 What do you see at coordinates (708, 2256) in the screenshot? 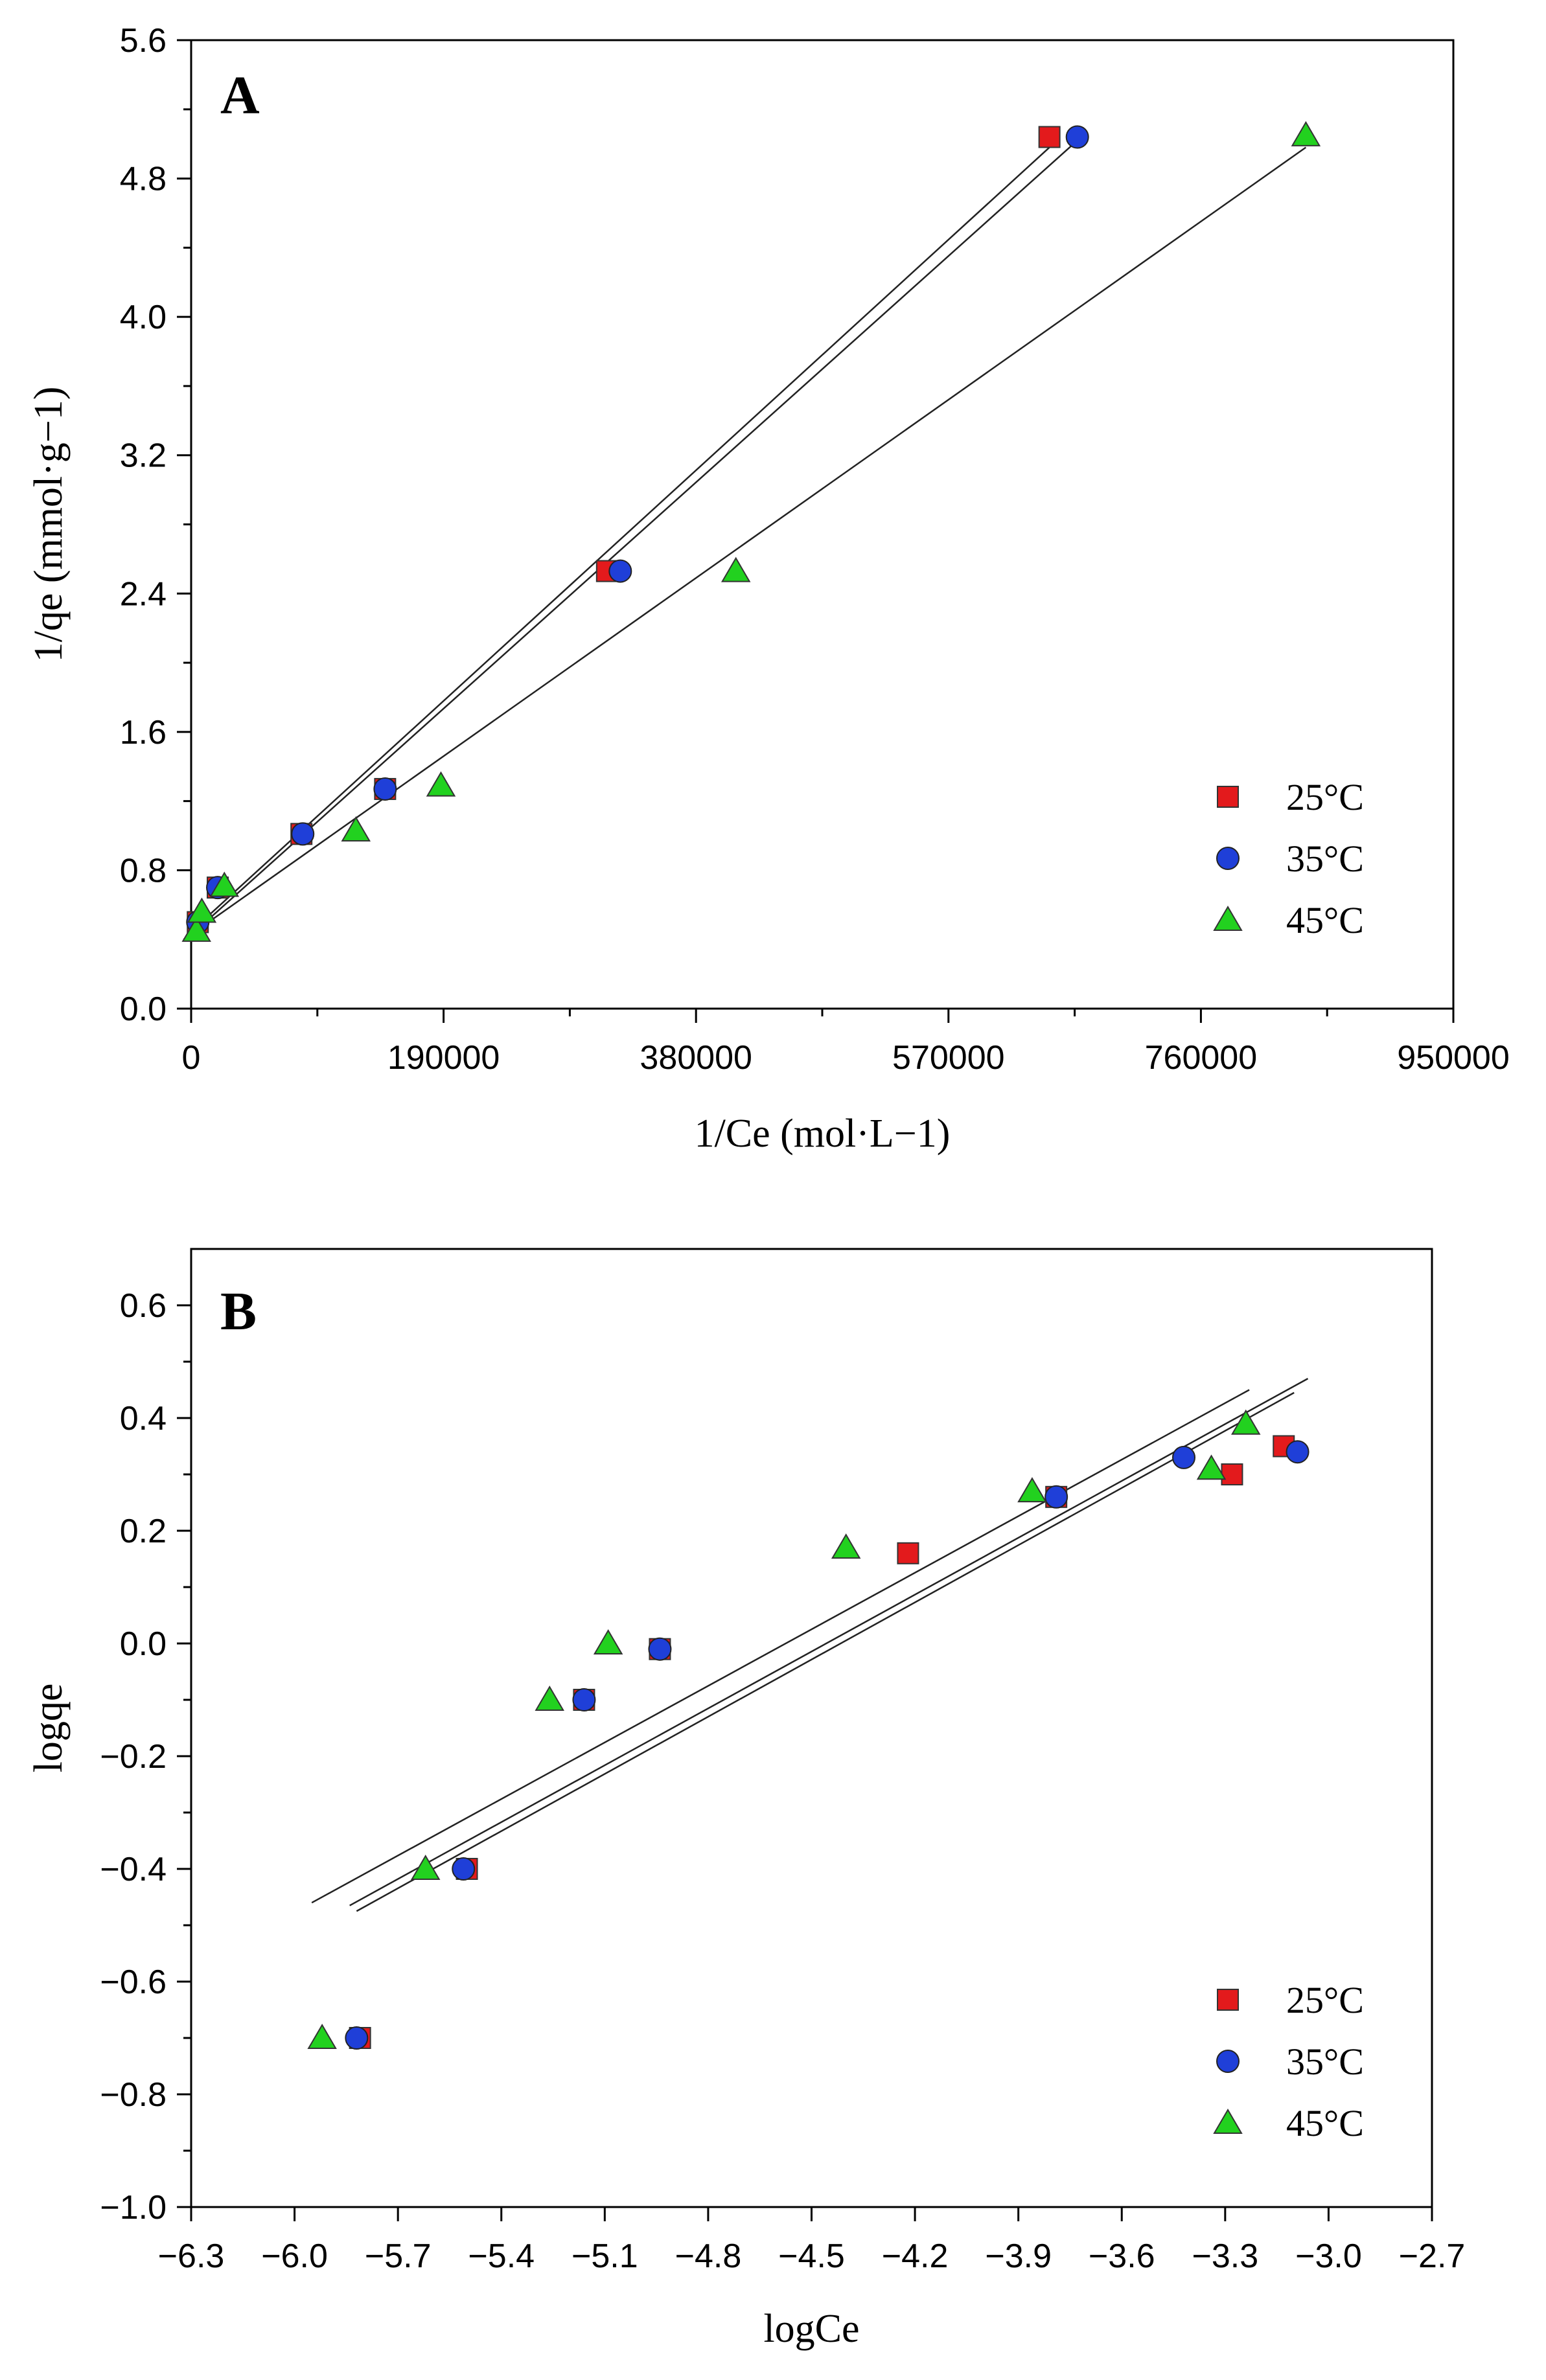
I see `x-tick-label: −4.8` at bounding box center [708, 2256].